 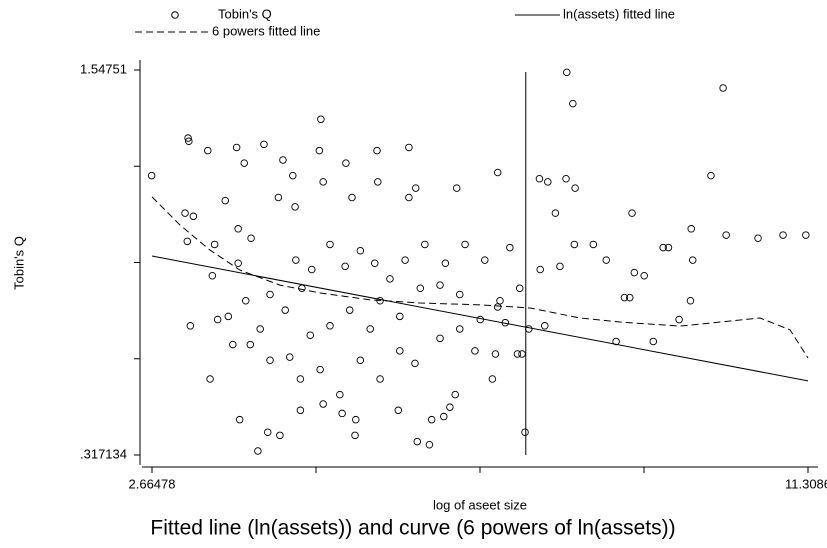 What do you see at coordinates (480, 504) in the screenshot?
I see `x-axis-title: log of aseet size` at bounding box center [480, 504].